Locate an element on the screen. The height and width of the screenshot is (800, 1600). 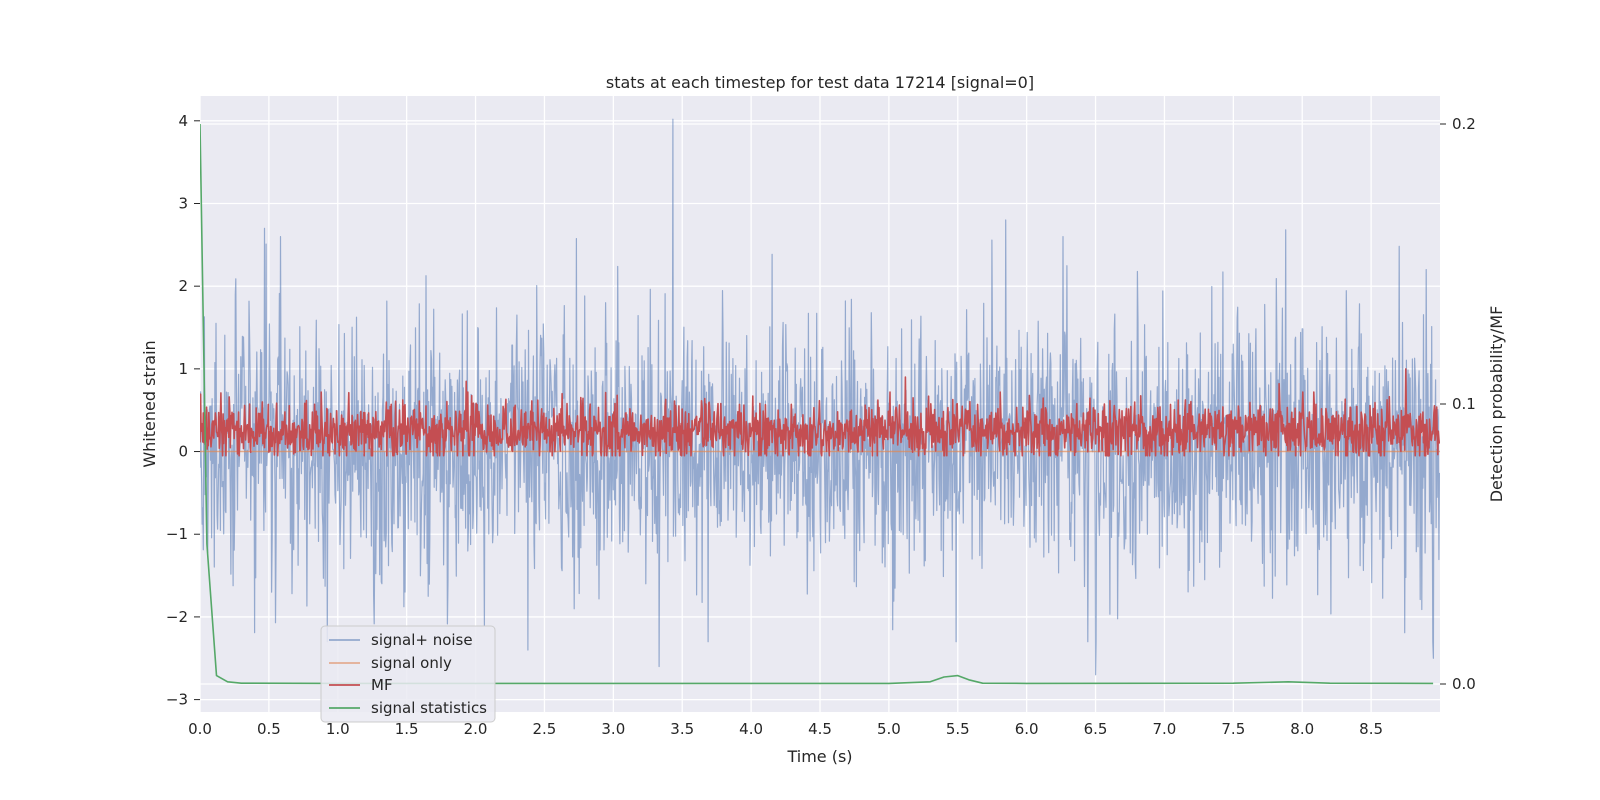
y-tick-label: 1 is located at coordinates (183, 369).